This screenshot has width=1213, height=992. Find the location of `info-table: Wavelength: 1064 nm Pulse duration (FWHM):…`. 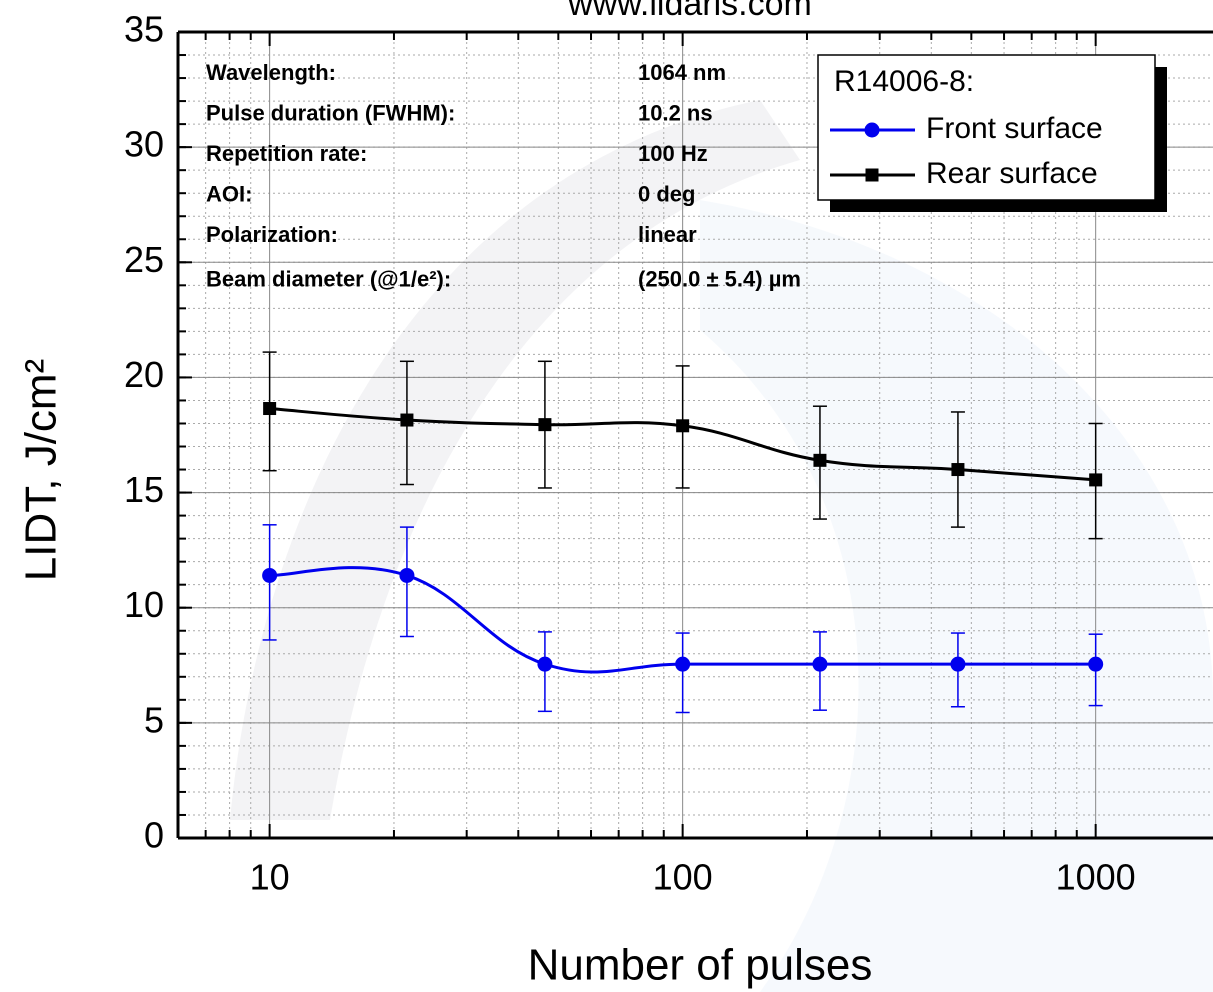

info-table: Wavelength: 1064 nm Pulse duration (FWHM):… is located at coordinates (503, 176).